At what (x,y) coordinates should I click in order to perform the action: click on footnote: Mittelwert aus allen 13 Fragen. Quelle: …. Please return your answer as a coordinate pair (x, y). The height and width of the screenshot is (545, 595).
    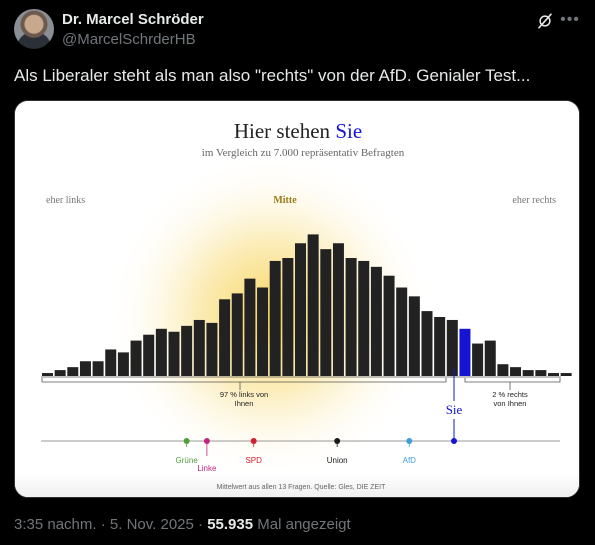
    Looking at the image, I should click on (302, 487).